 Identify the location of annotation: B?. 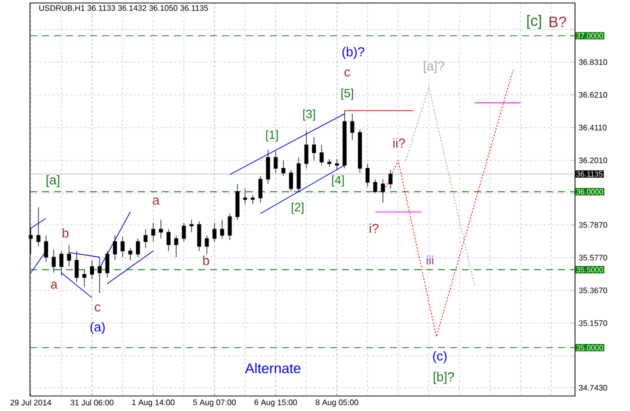
(558, 22).